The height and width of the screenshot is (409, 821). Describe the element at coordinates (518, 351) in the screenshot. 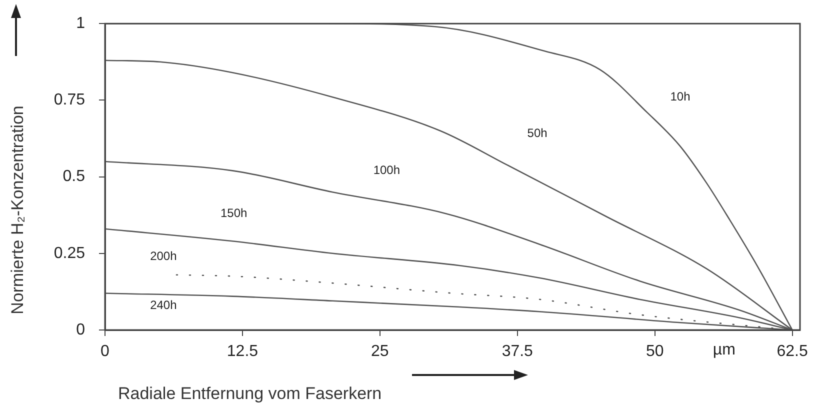

I see `x-tick-label: 37.5` at that location.